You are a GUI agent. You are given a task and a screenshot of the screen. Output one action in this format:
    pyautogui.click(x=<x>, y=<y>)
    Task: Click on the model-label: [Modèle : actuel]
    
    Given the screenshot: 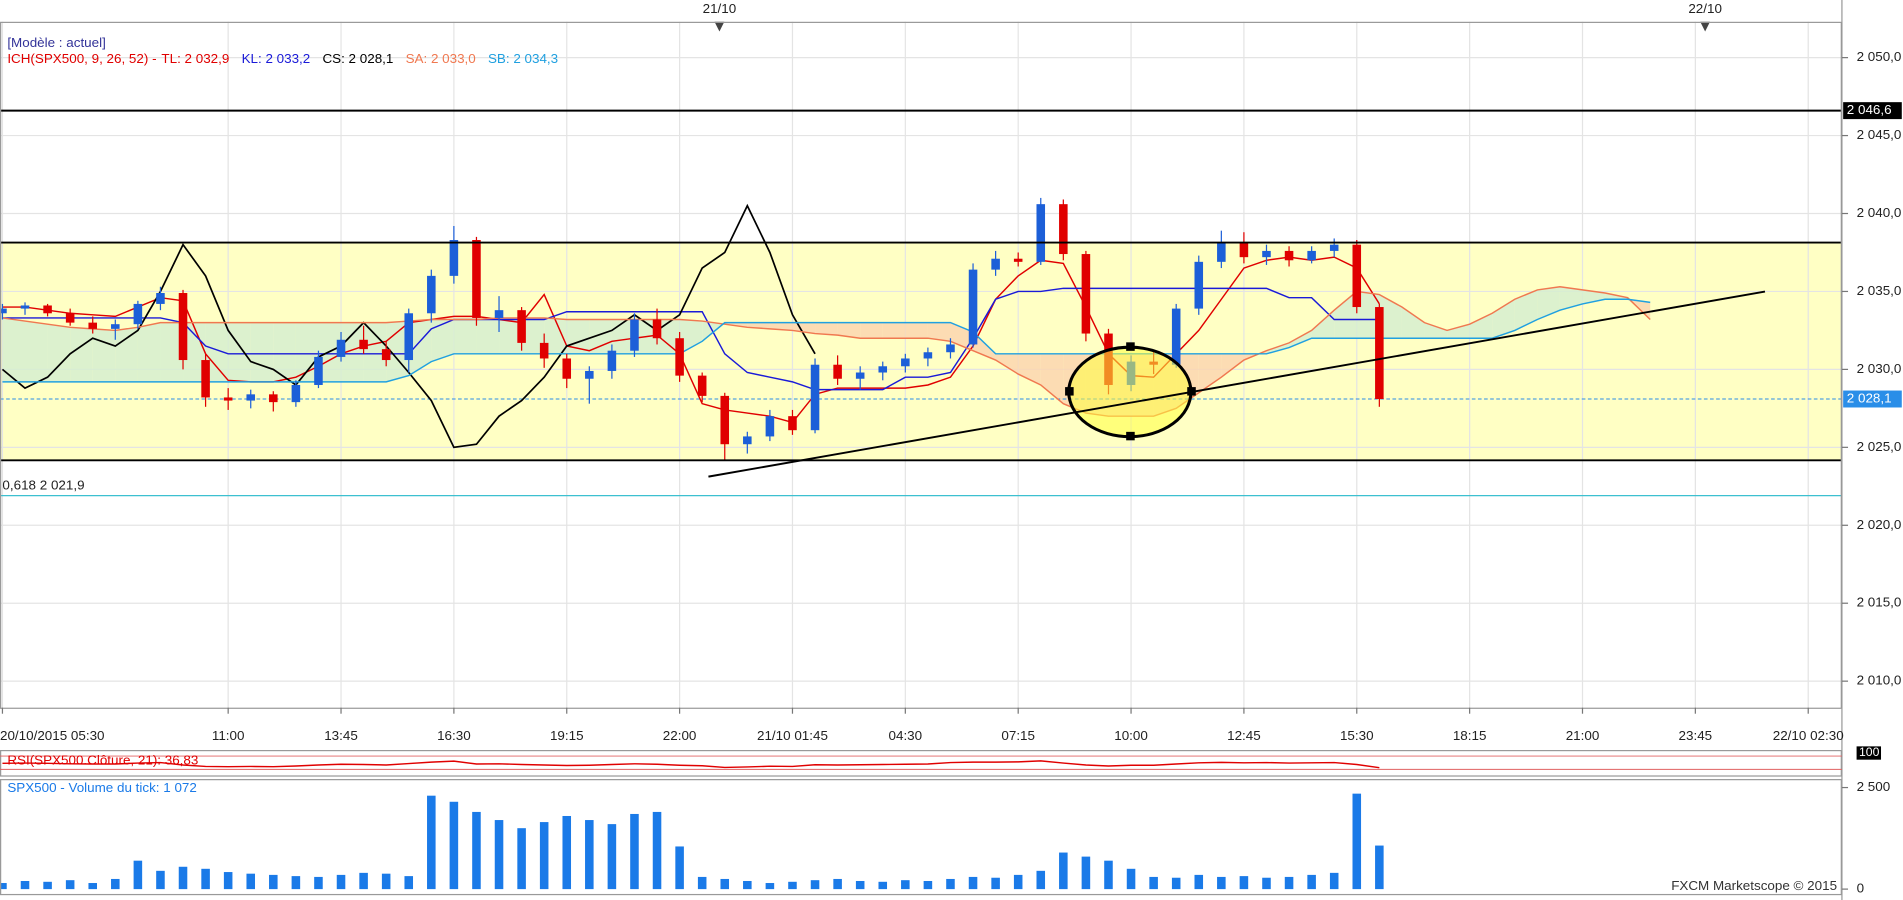 What is the action you would take?
    pyautogui.click(x=56, y=42)
    